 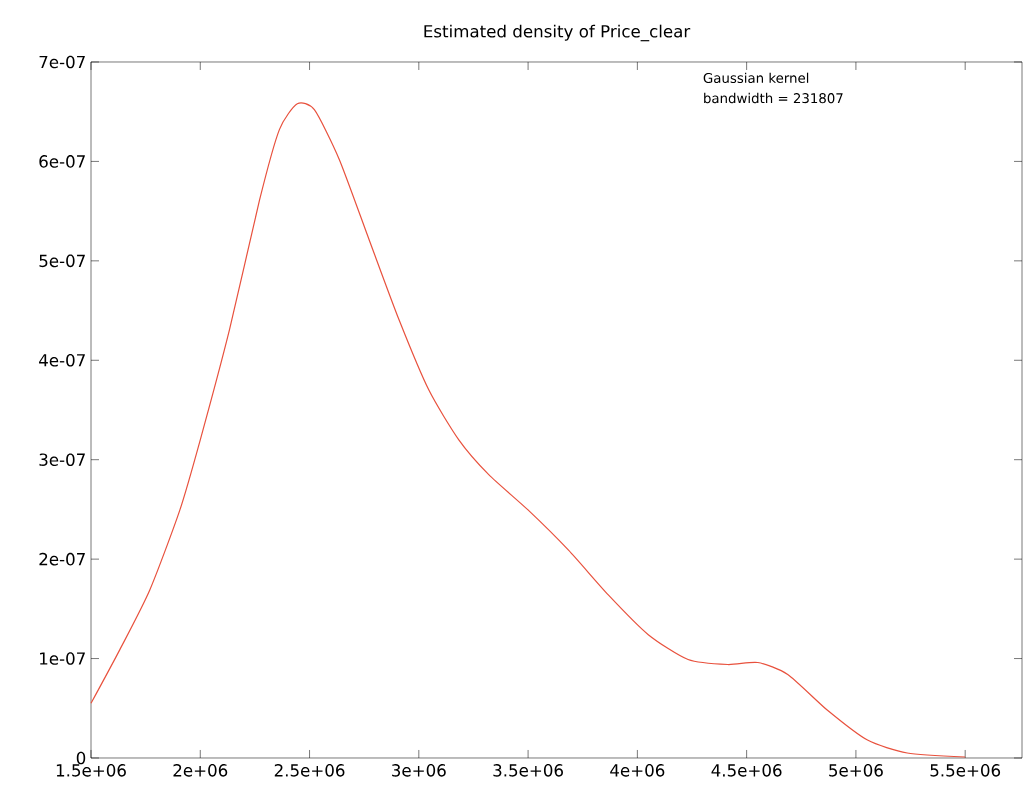 I want to click on x-tick-label: 2.5e+06, so click(x=309, y=770).